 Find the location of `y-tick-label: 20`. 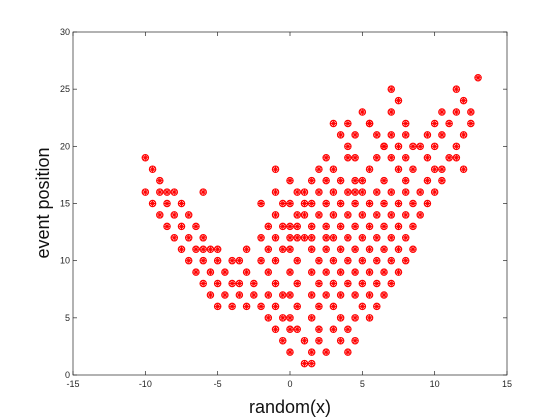

y-tick-label: 20 is located at coordinates (65, 146).